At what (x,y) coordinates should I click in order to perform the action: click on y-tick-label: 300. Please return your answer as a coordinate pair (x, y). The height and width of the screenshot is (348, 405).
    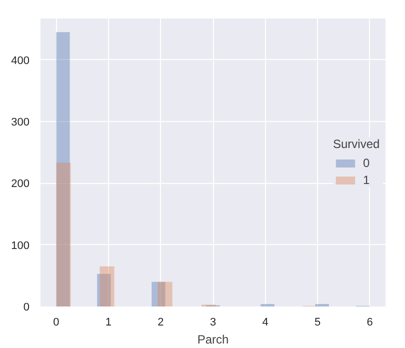
    Looking at the image, I should click on (20, 122).